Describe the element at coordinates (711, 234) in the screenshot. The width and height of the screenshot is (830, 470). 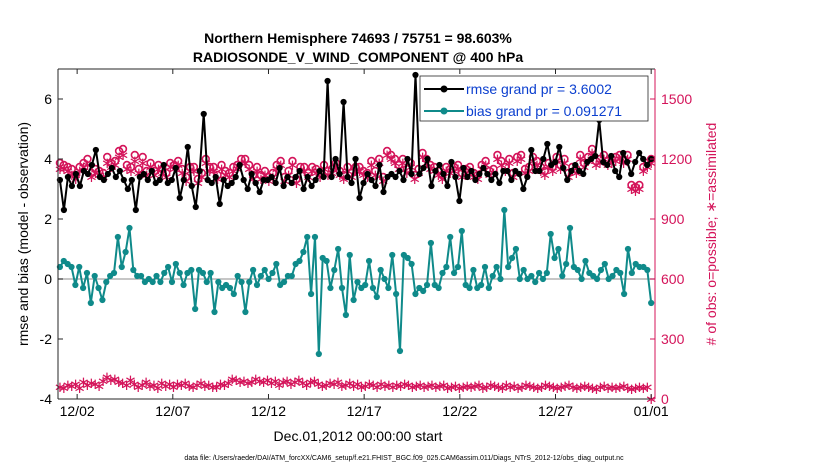
I see `y-axis-label-right: # of obs: o=possible; ∗=assimilated` at that location.